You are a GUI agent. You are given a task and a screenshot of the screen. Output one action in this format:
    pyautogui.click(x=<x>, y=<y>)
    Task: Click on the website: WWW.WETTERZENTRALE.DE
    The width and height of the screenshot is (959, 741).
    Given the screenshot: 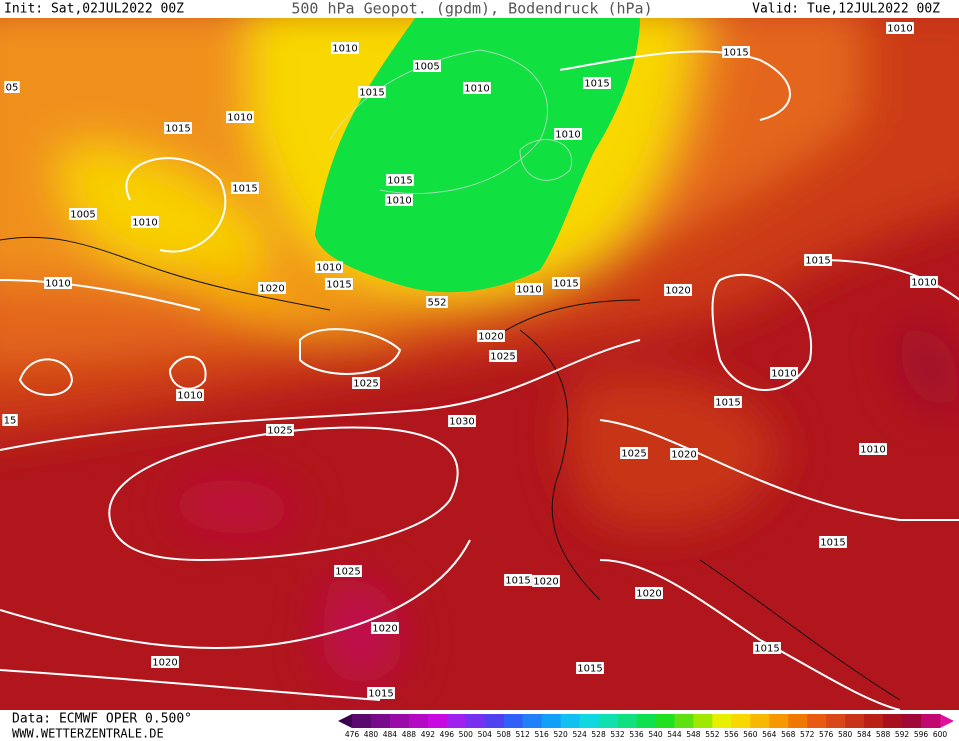 What is the action you would take?
    pyautogui.click(x=88, y=734)
    